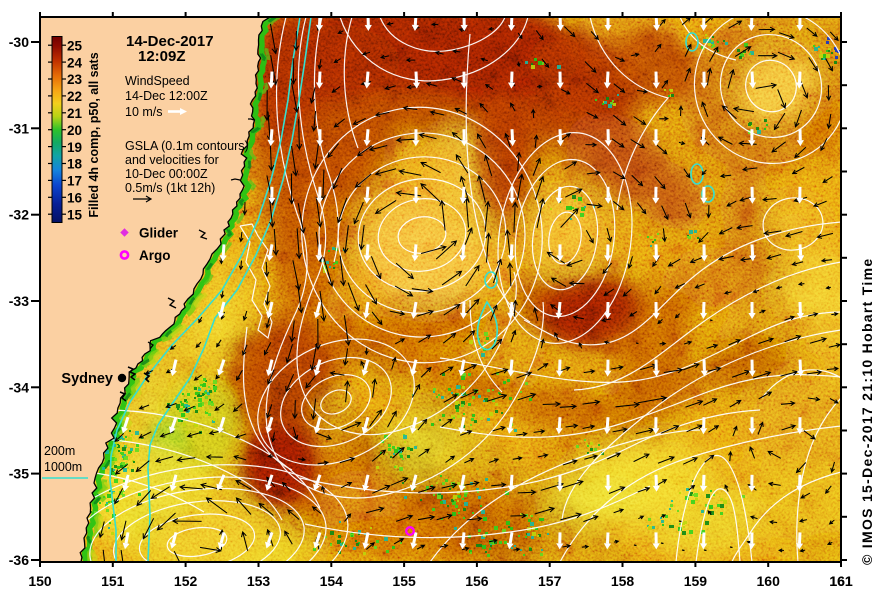 The image size is (879, 600). Describe the element at coordinates (19, 387) in the screenshot. I see `svg-text: -34` at that location.